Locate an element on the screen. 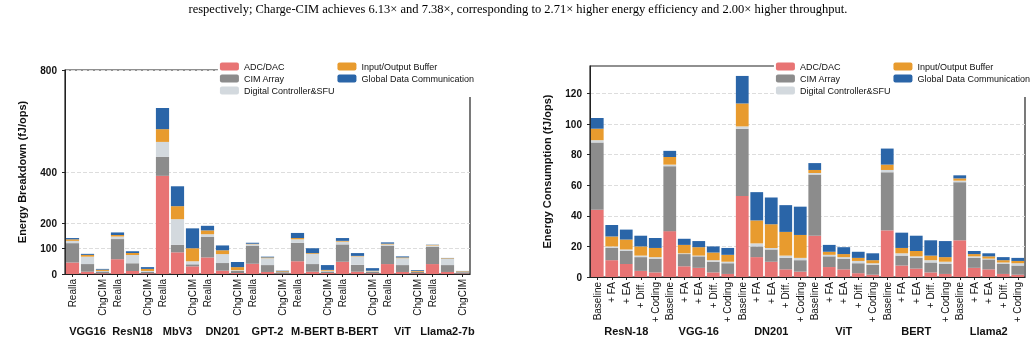 This screenshot has height=347, width=1036. y-tick-label: 400 is located at coordinates (49, 172).